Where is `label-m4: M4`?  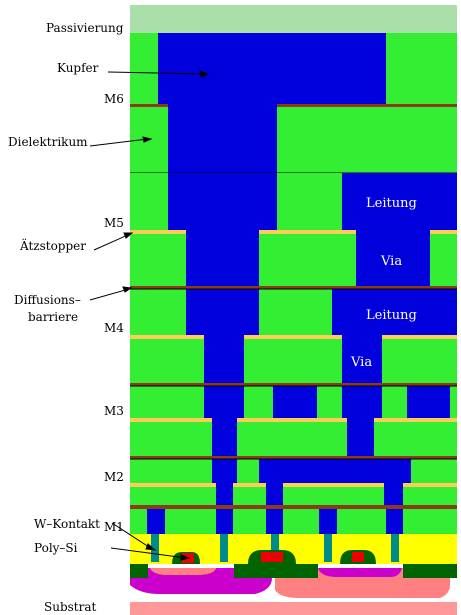
label-m4: M4 is located at coordinates (114, 328).